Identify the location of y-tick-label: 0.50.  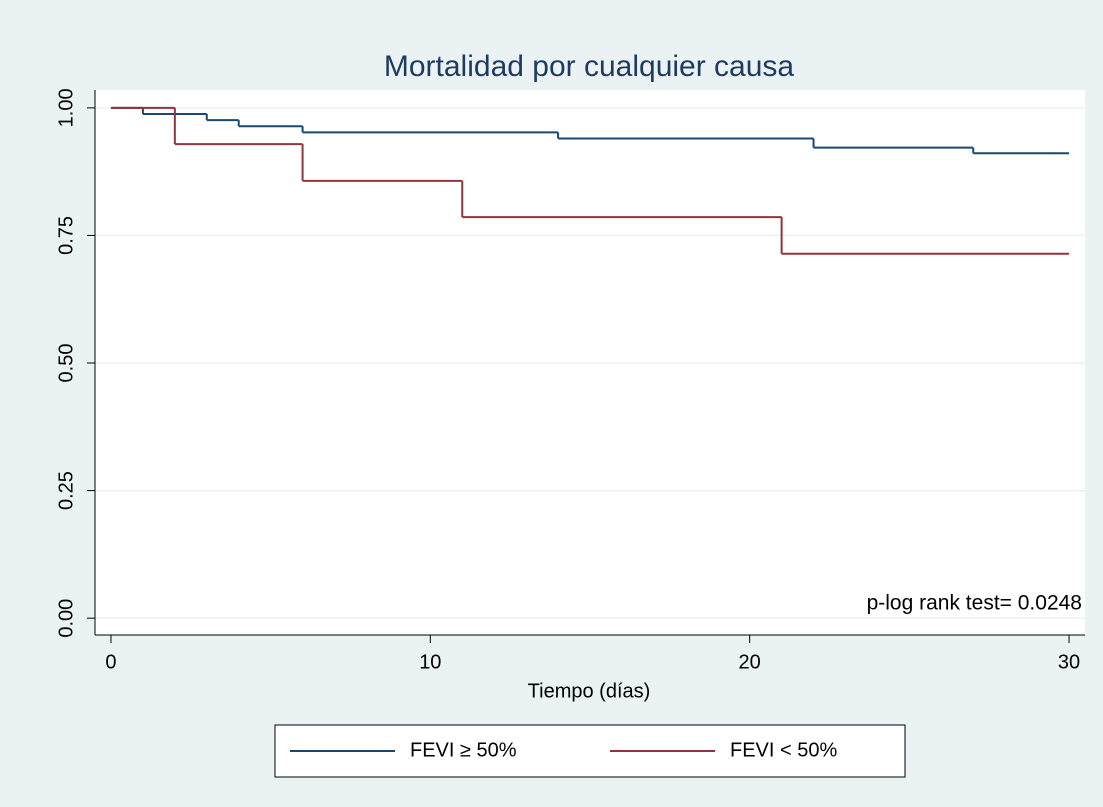
(66, 363).